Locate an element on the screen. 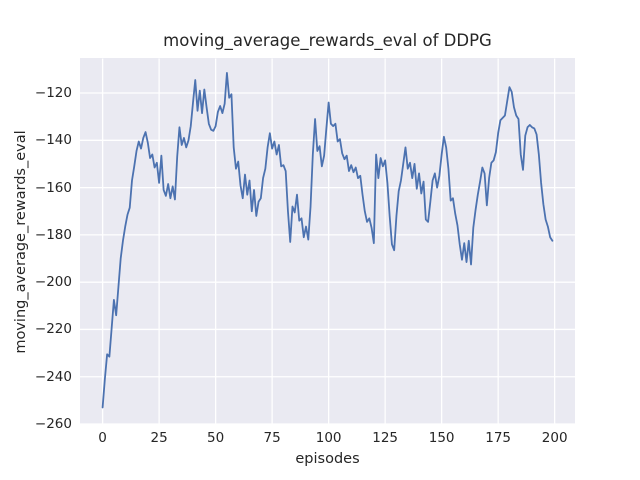 This screenshot has height=480, width=640. x-tick-label: 125 is located at coordinates (385, 438).